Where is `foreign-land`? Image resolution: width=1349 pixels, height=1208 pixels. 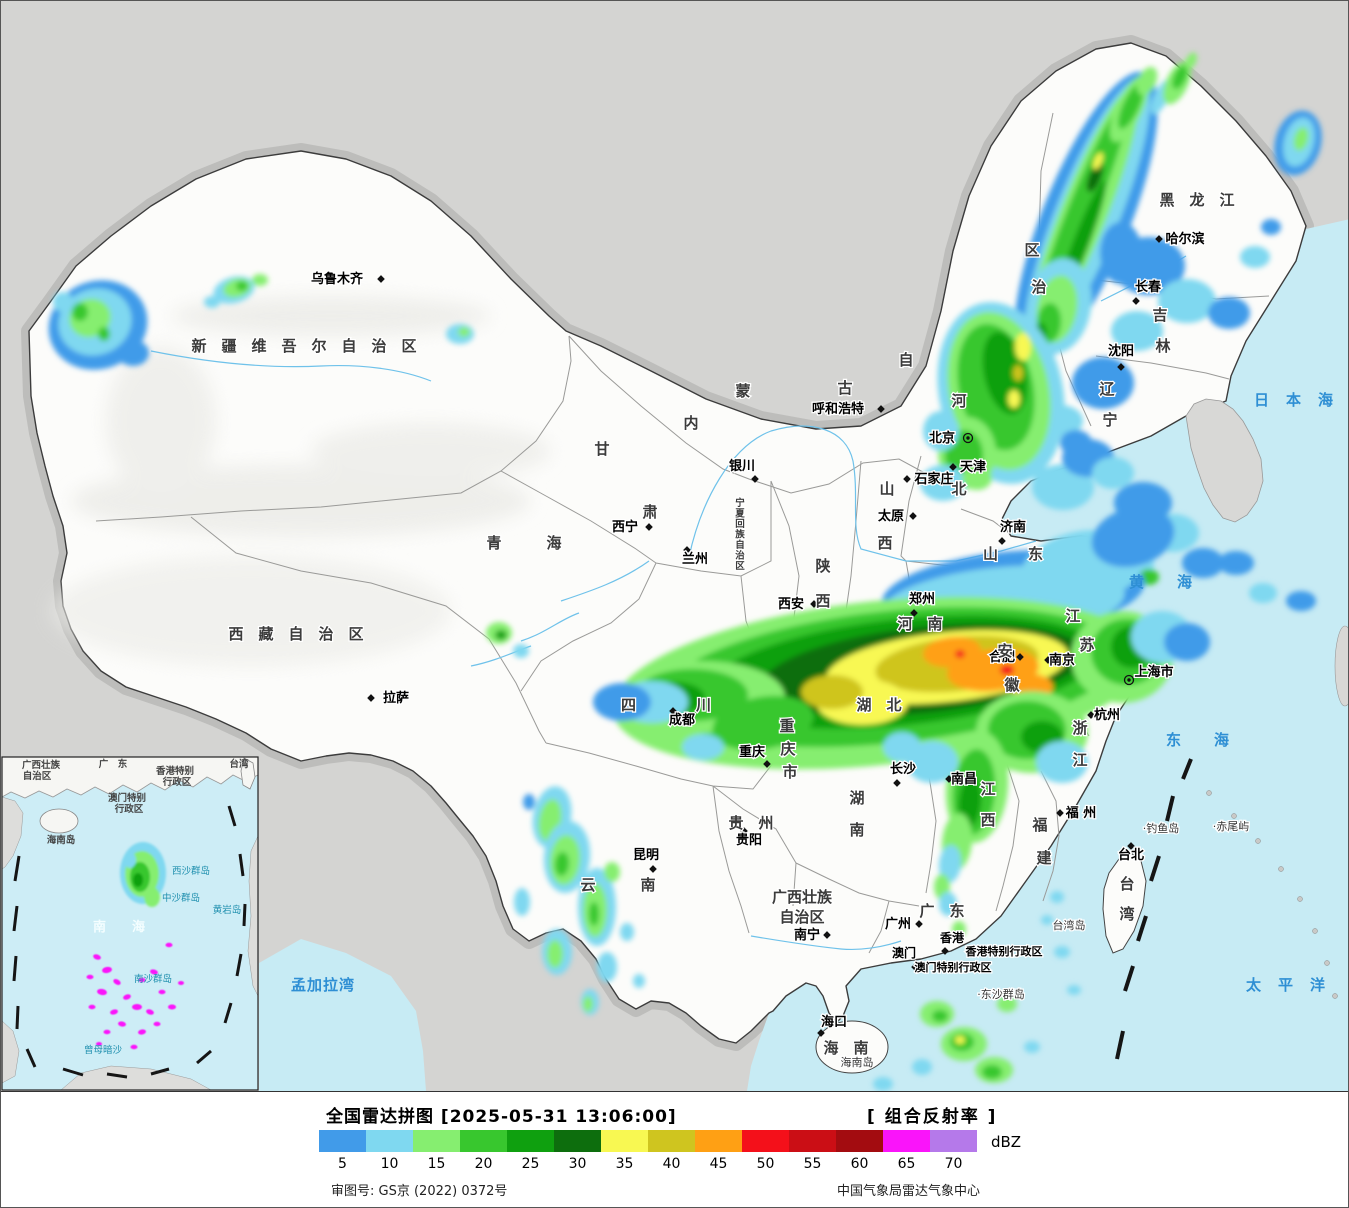
foreign-land is located at coordinates (1247, 698).